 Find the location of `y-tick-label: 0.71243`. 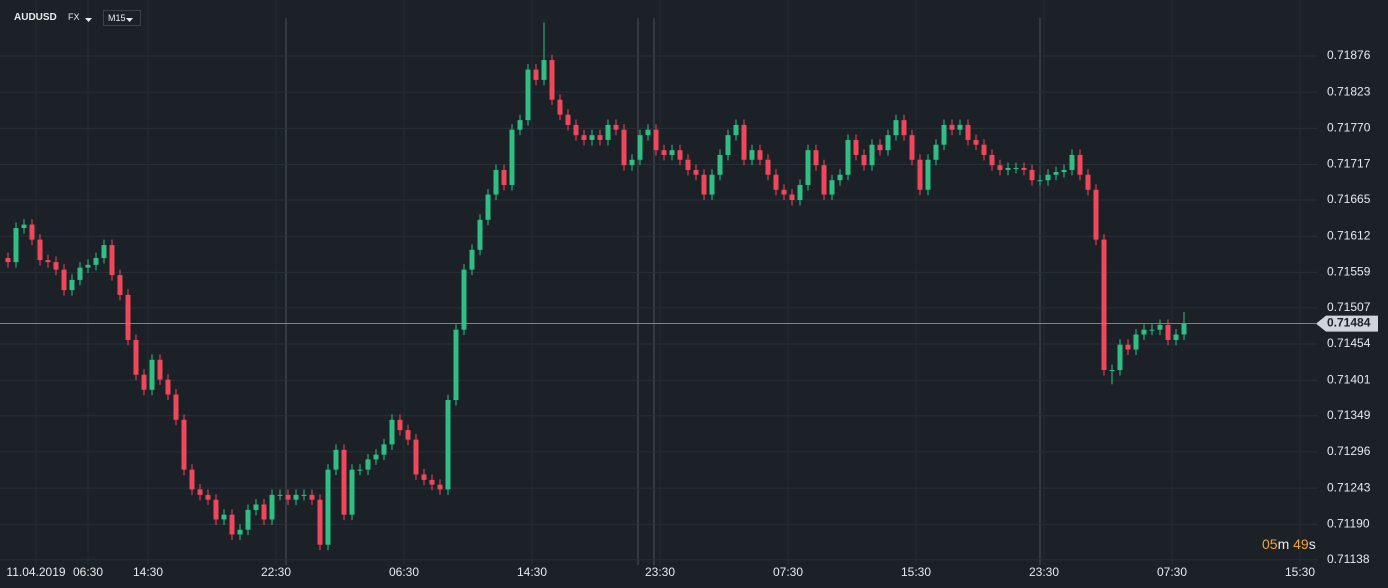

y-tick-label: 0.71243 is located at coordinates (1349, 487).